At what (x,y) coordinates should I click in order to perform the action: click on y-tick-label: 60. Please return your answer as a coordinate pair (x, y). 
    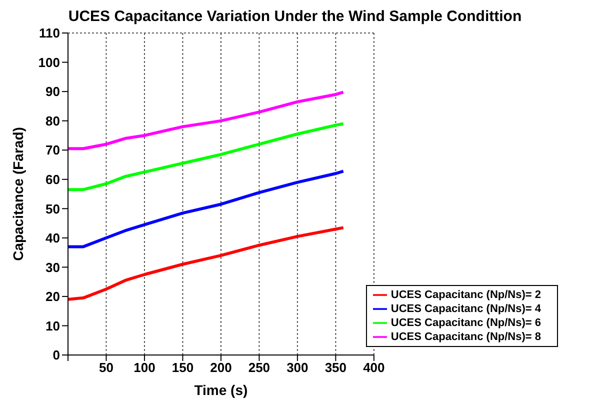
    Looking at the image, I should click on (53, 179).